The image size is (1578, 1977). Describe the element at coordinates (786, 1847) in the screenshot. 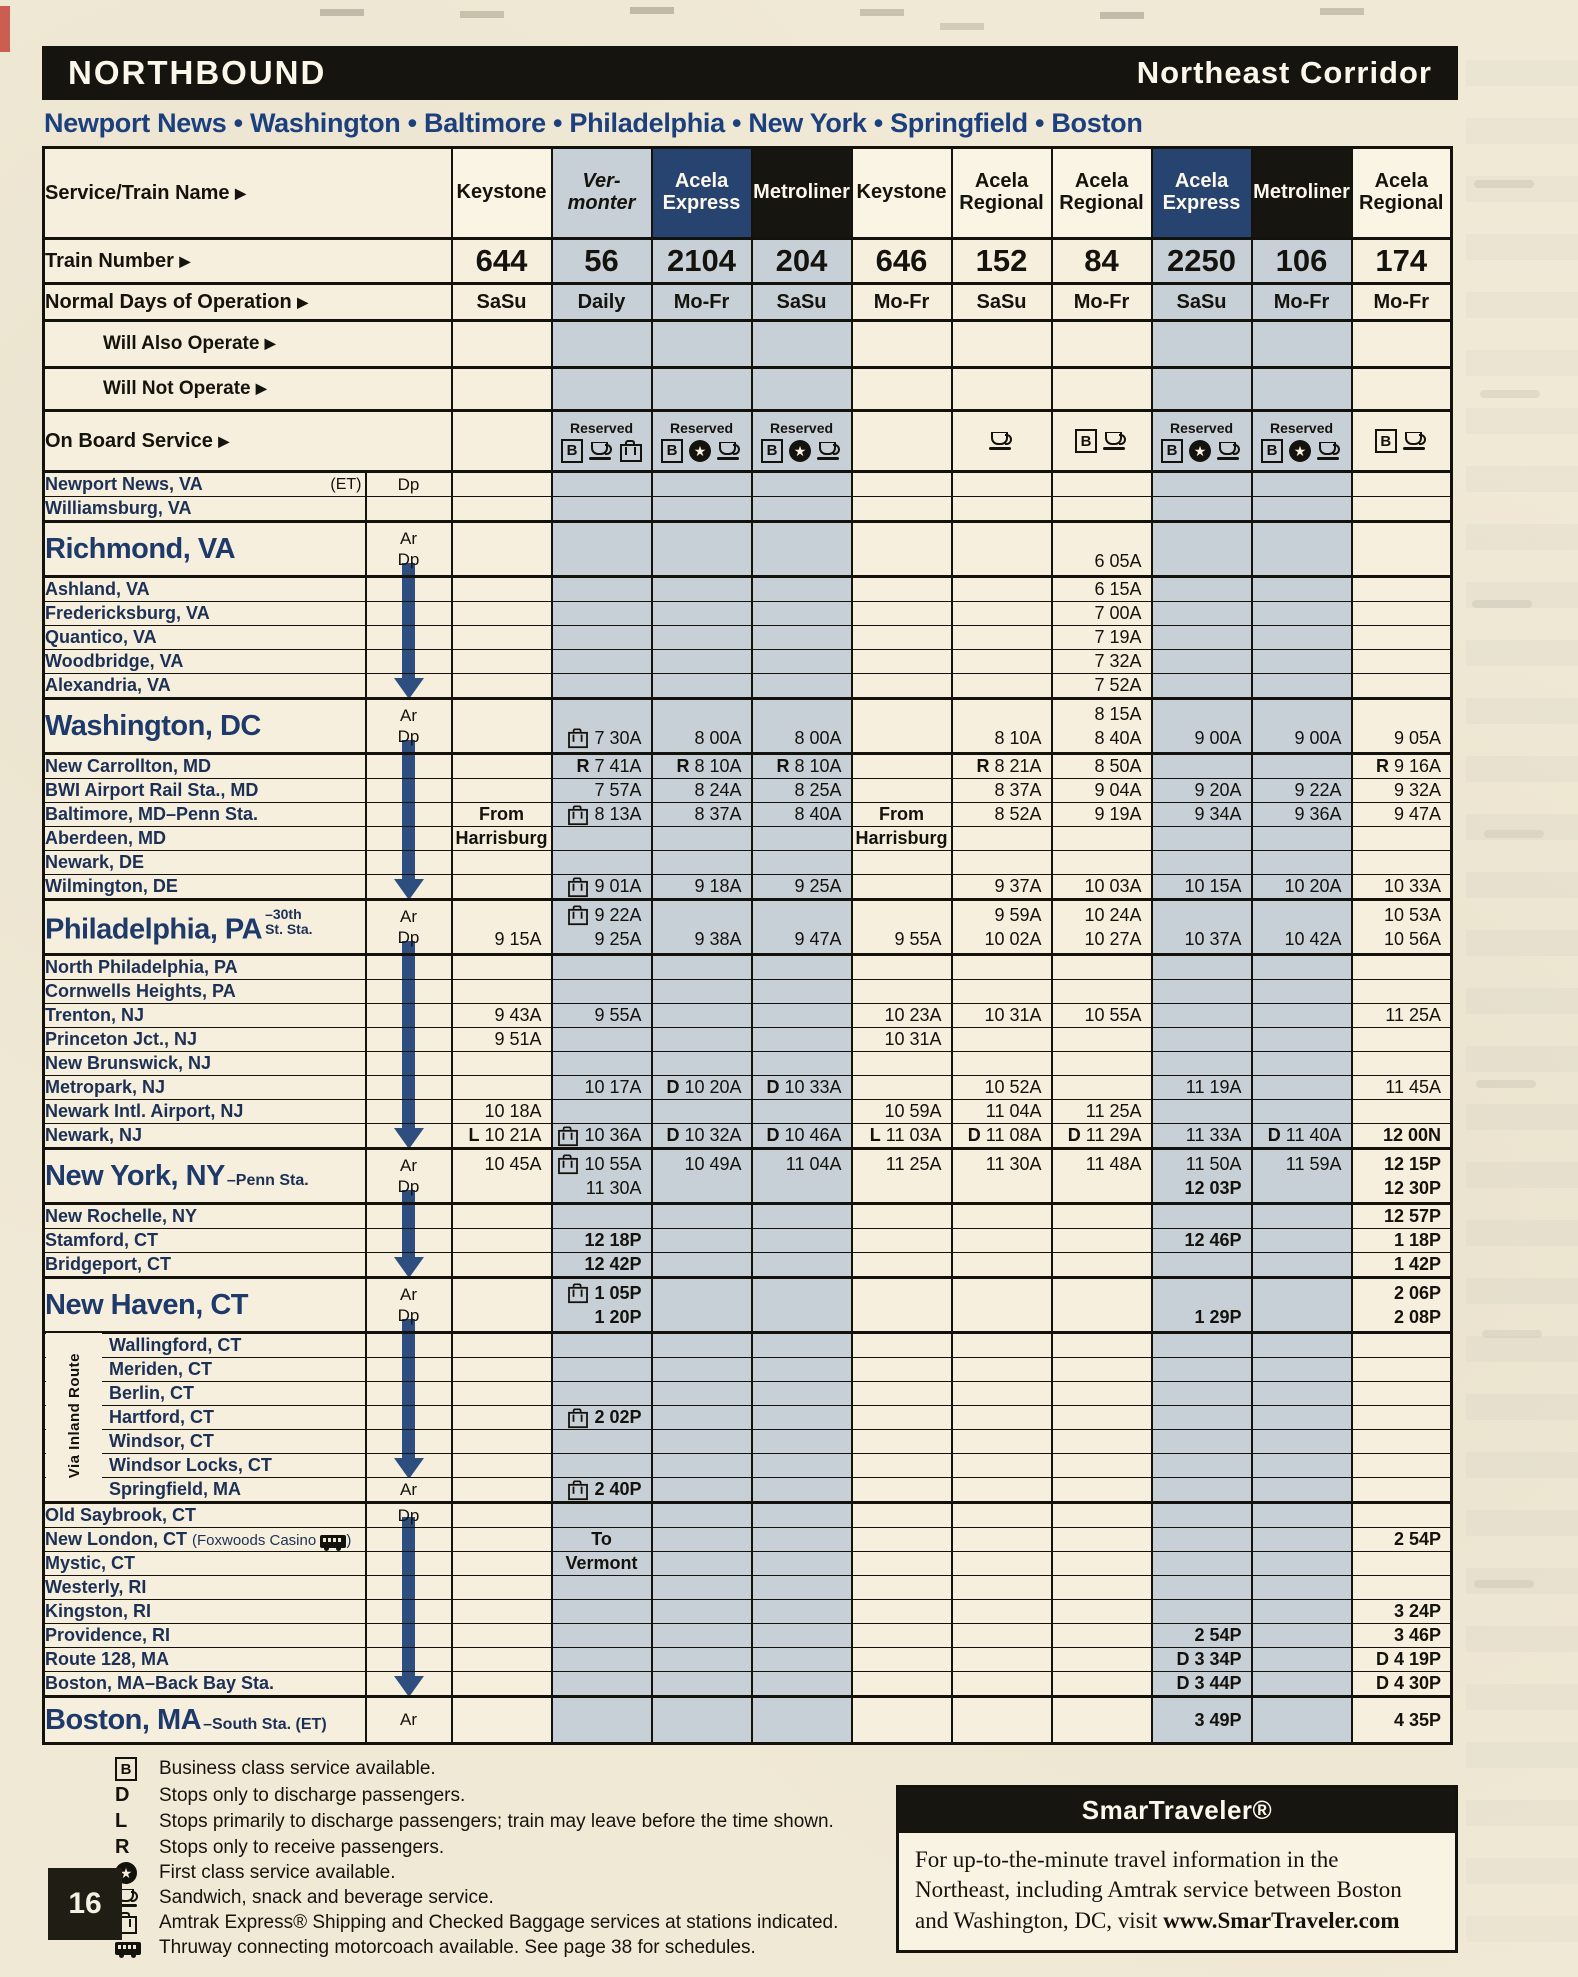

I see `legend-item: R Stops only to receive passengers.` at that location.